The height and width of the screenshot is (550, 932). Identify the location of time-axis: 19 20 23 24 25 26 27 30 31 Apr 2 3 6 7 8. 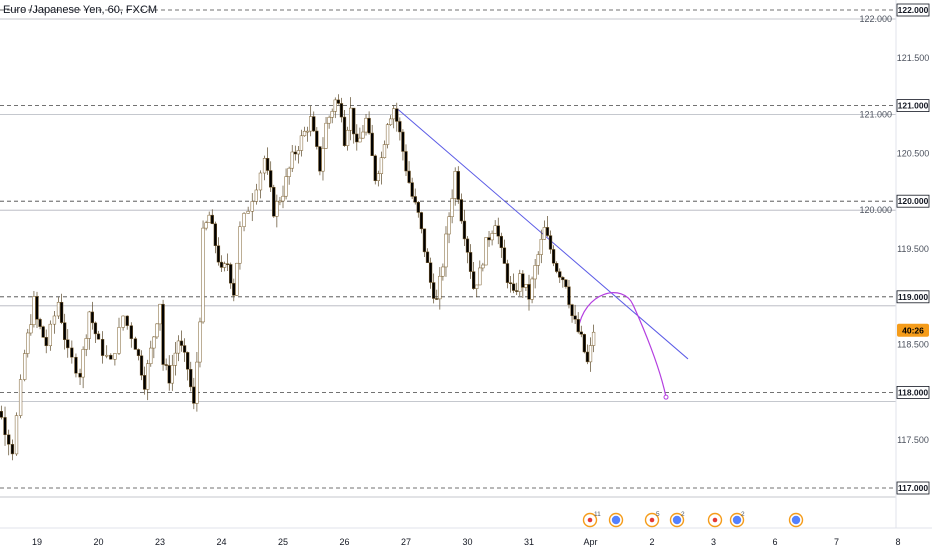
(466, 537).